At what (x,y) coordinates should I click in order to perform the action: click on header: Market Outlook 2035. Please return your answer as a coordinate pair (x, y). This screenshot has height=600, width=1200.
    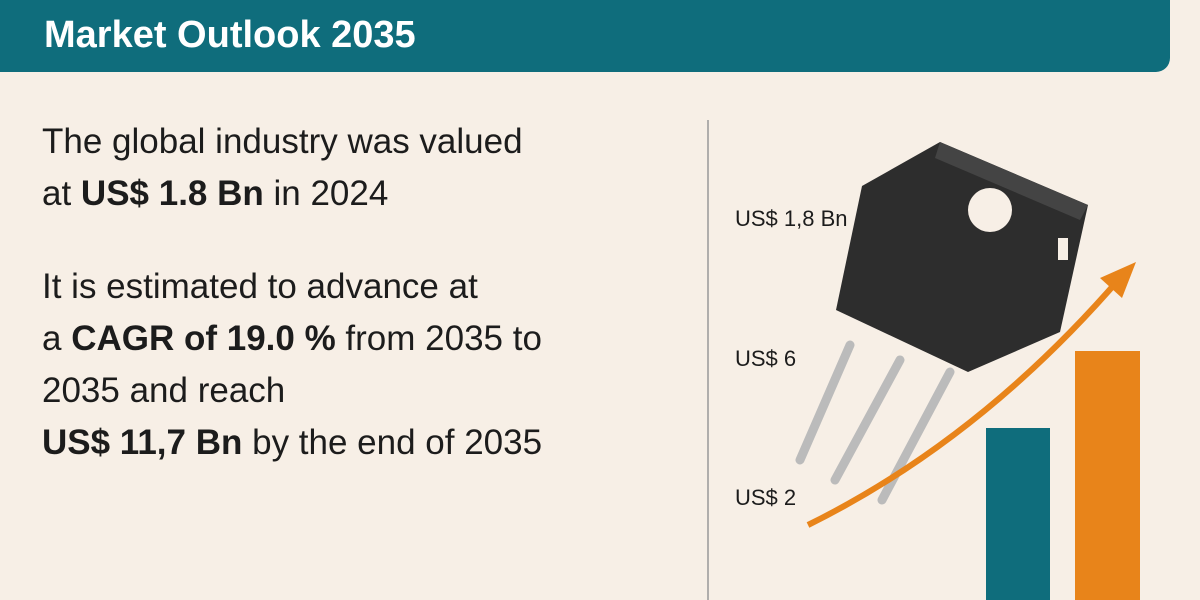
    Looking at the image, I should click on (585, 36).